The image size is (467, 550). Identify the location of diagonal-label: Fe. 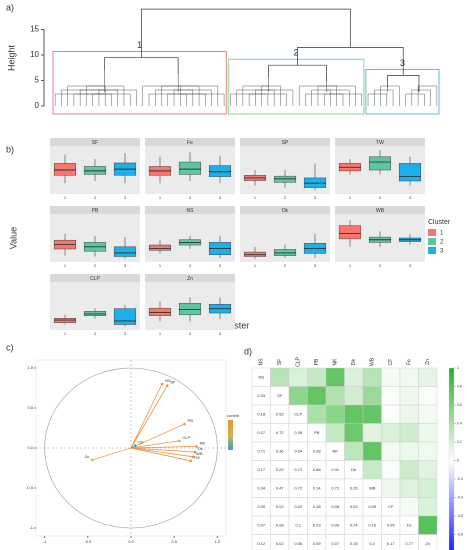
(409, 524).